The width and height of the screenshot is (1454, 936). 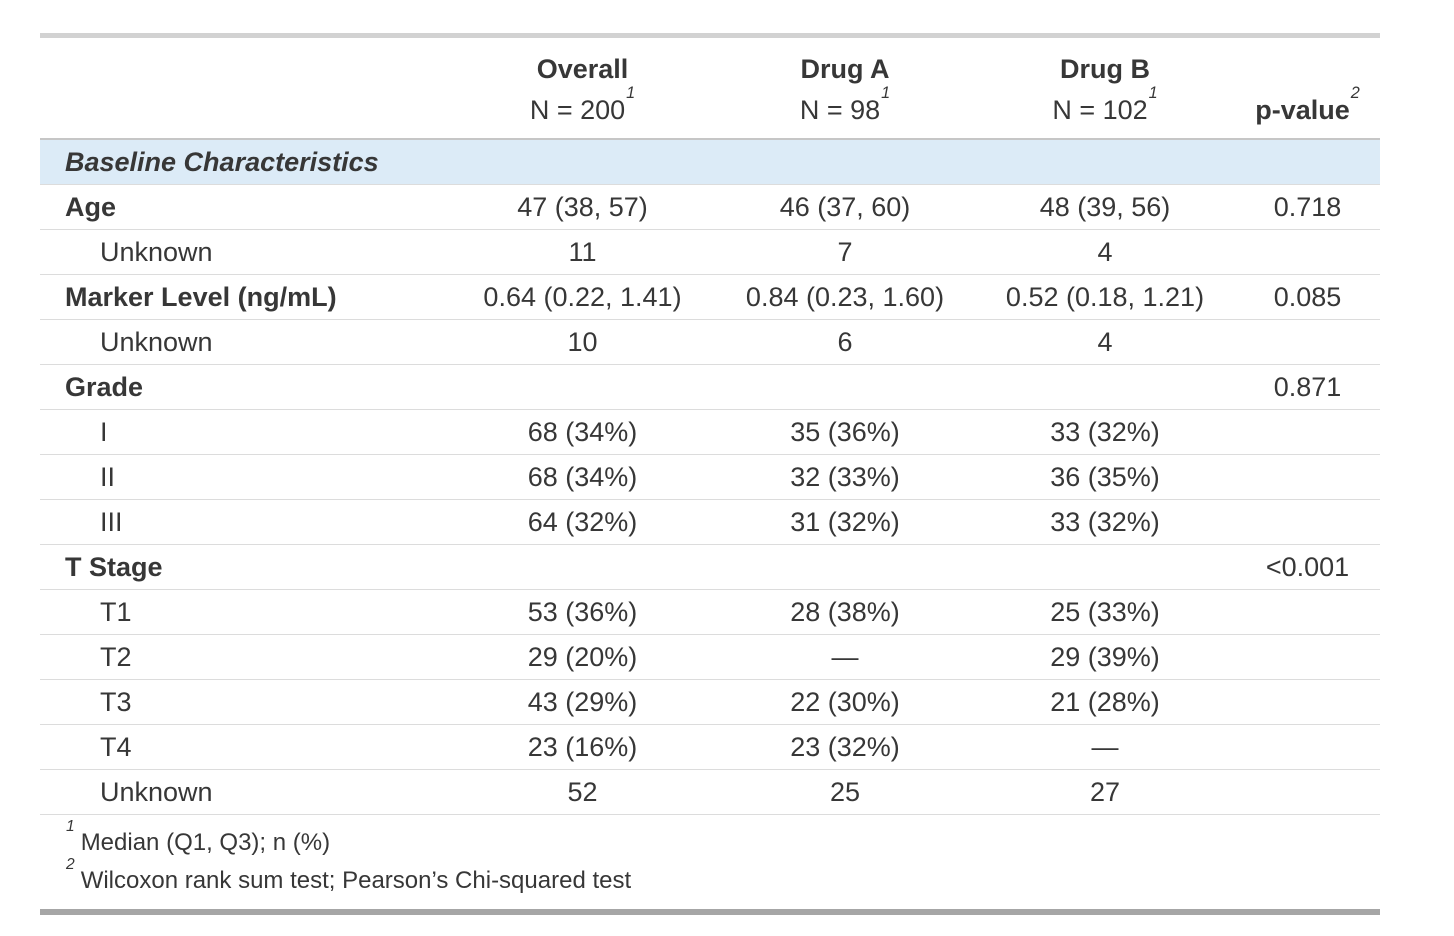 What do you see at coordinates (245, 522) in the screenshot?
I see `row-label-cell: III` at bounding box center [245, 522].